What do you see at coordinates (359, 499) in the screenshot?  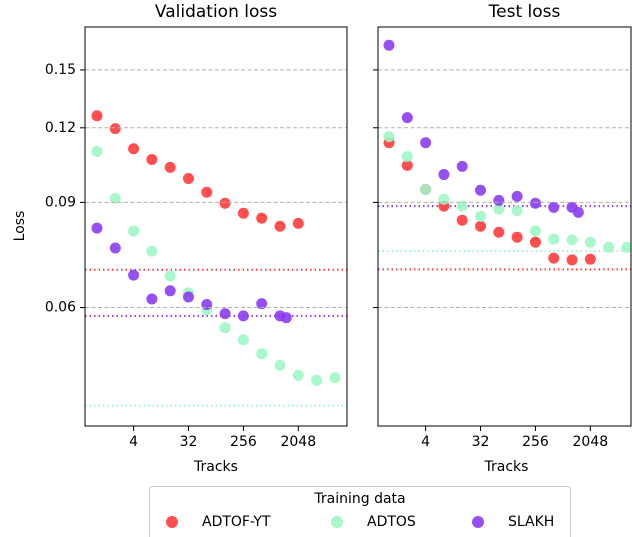 I see `legend-title: Training data` at bounding box center [359, 499].